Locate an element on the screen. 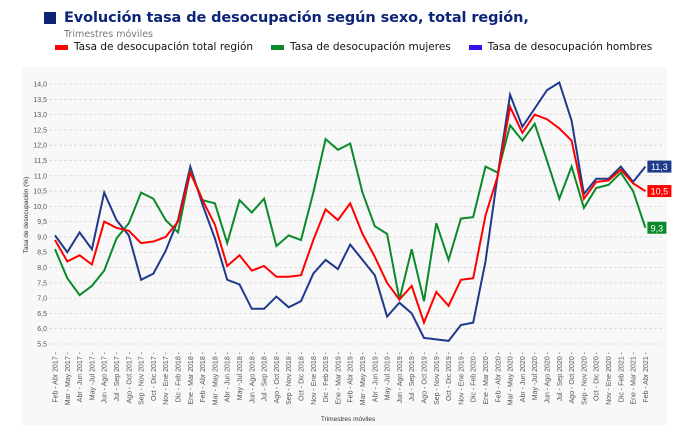  legend-swatch-mujeres-icon is located at coordinates (278, 47).